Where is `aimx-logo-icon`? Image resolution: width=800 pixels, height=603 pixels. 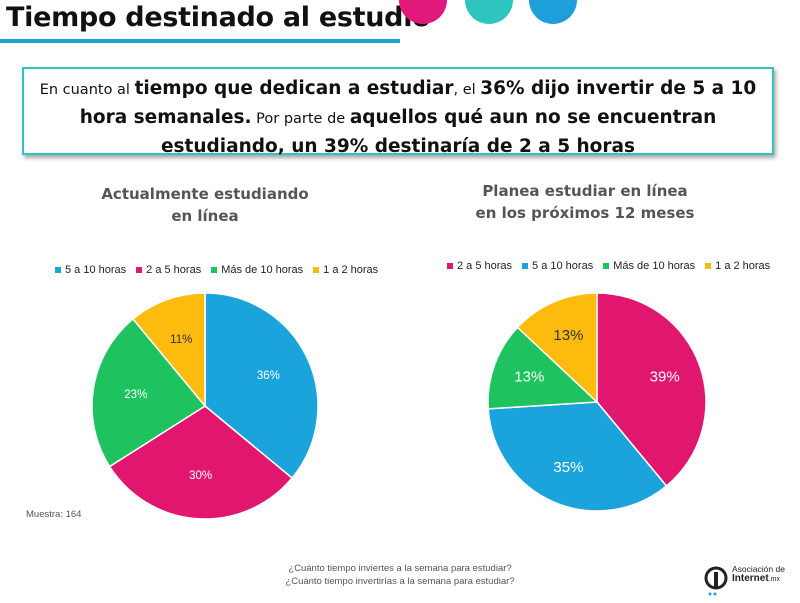
aimx-logo-icon is located at coordinates (716, 581).